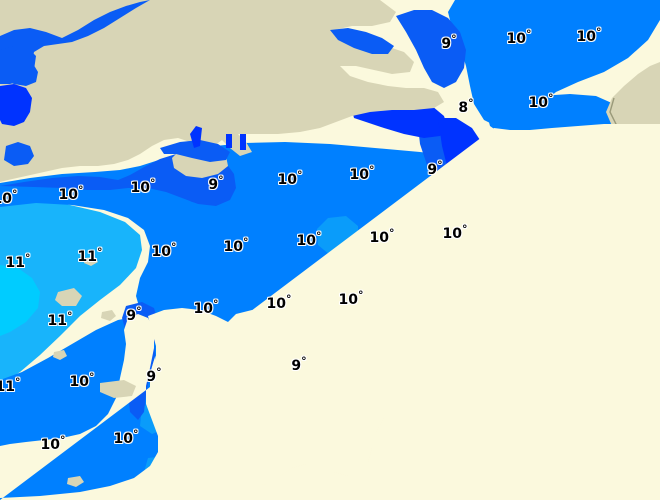 Image resolution: width=660 pixels, height=500 pixels. What do you see at coordinates (75, 43) in the screenshot?
I see `sea-bristol-channel` at bounding box center [75, 43].